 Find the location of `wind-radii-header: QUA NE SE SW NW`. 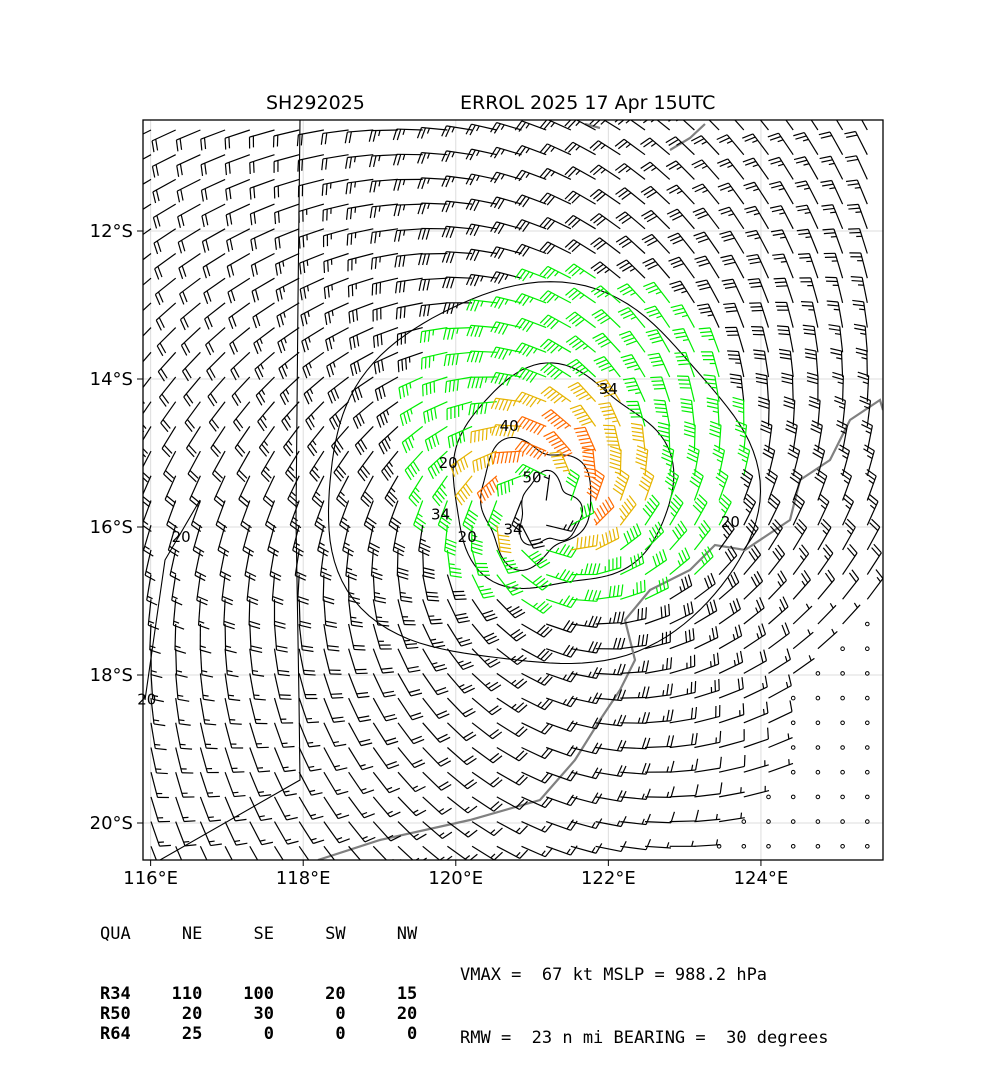

wind-radii-header: QUA NE SE SW NW is located at coordinates (258, 934).